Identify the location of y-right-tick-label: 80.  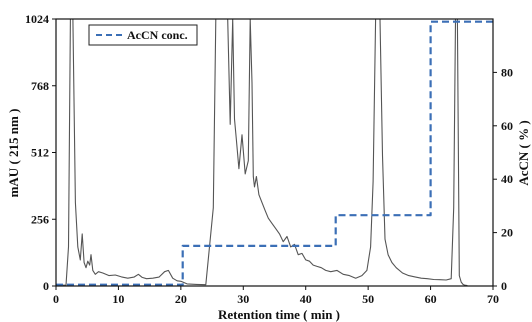
(507, 72).